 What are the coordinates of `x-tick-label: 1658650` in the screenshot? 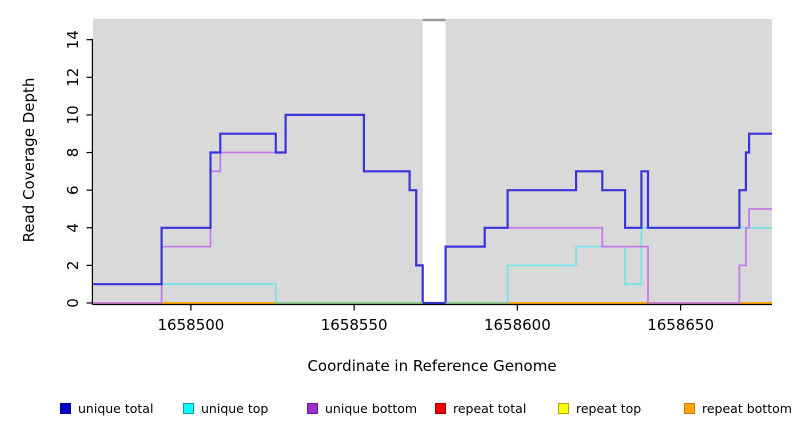 It's located at (680, 325).